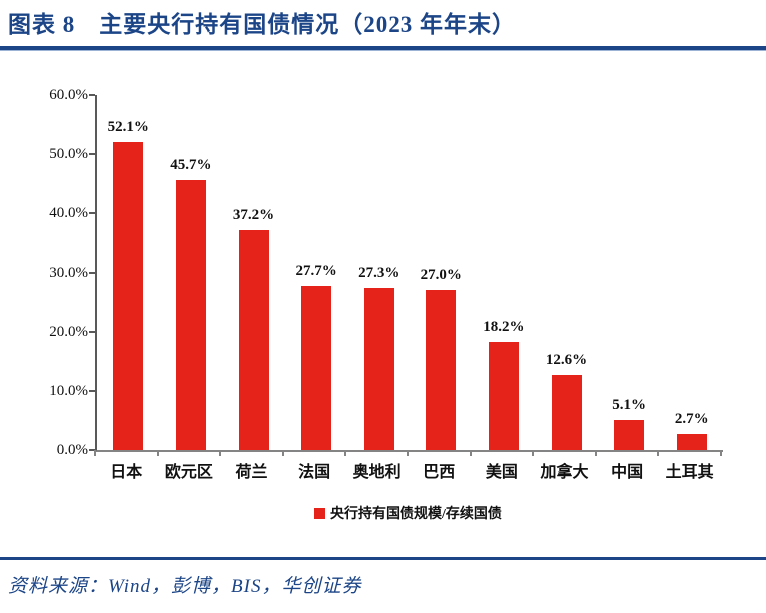 Image resolution: width=766 pixels, height=613 pixels. What do you see at coordinates (441, 275) in the screenshot?
I see `bar-value-label: 27.0%` at bounding box center [441, 275].